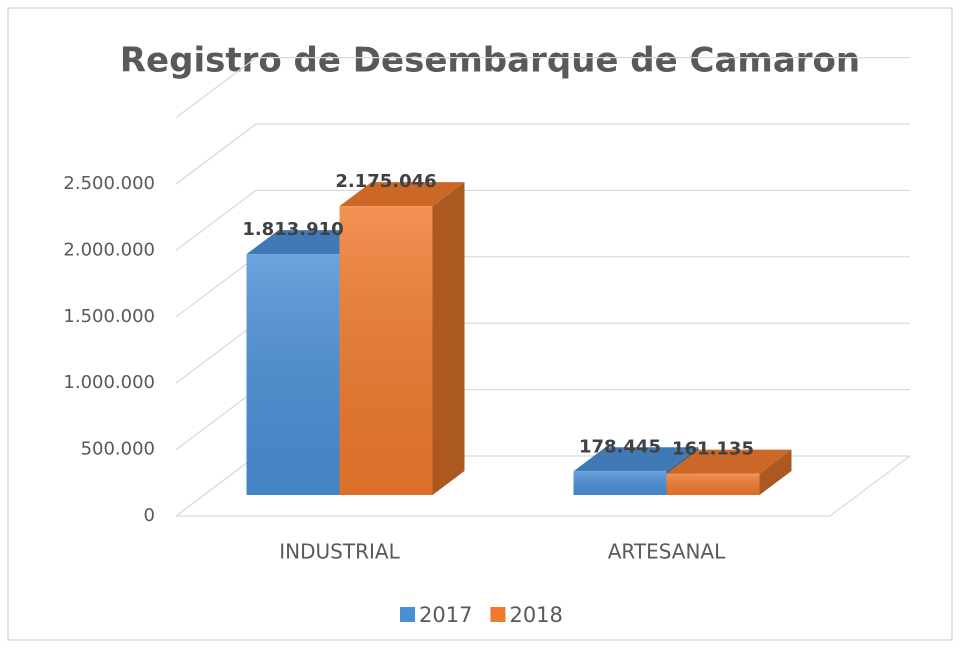 Image resolution: width=961 pixels, height=648 pixels. Describe the element at coordinates (118, 449) in the screenshot. I see `y-tick-label: 500.000` at that location.